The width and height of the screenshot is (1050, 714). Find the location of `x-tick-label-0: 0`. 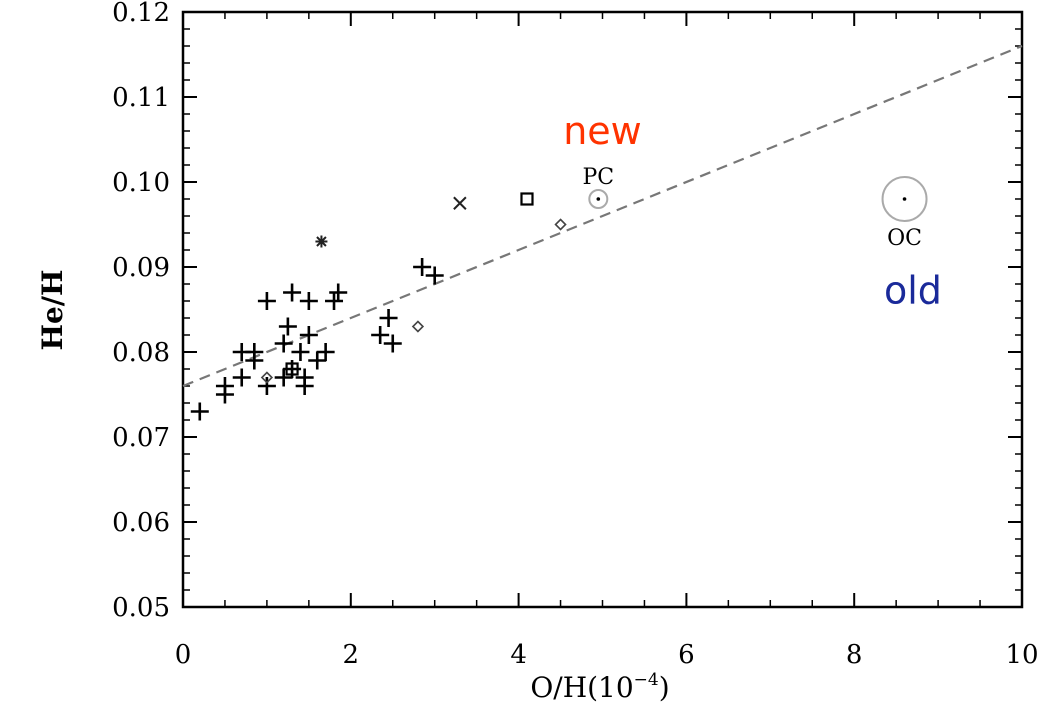

x-tick-label-0: 0 is located at coordinates (183, 655).